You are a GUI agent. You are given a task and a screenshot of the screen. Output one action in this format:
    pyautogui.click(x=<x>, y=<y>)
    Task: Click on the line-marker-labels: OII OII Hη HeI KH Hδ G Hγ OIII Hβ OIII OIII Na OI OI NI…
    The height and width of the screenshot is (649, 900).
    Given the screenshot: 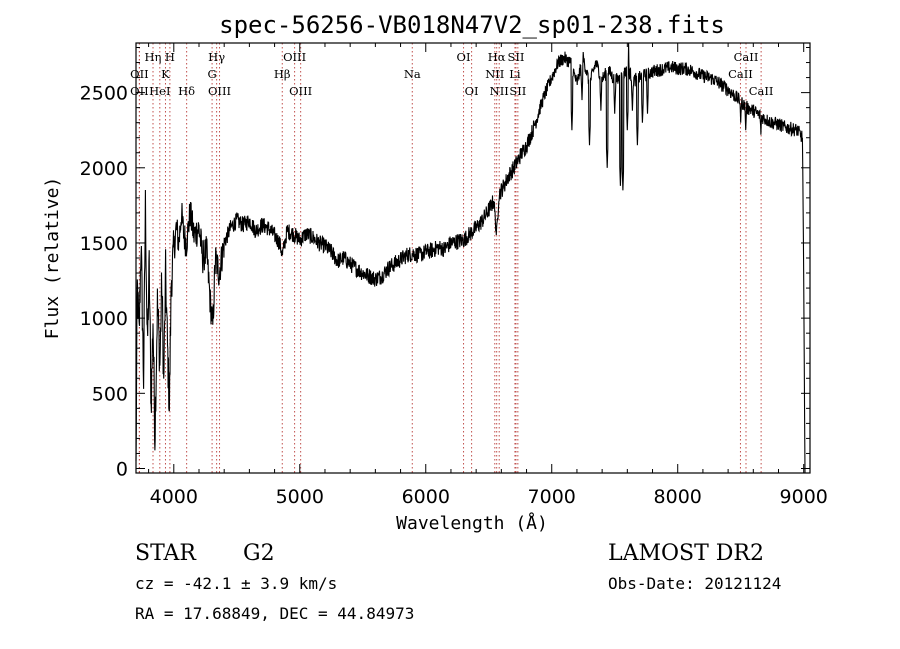 What is the action you would take?
    pyautogui.click(x=451, y=74)
    